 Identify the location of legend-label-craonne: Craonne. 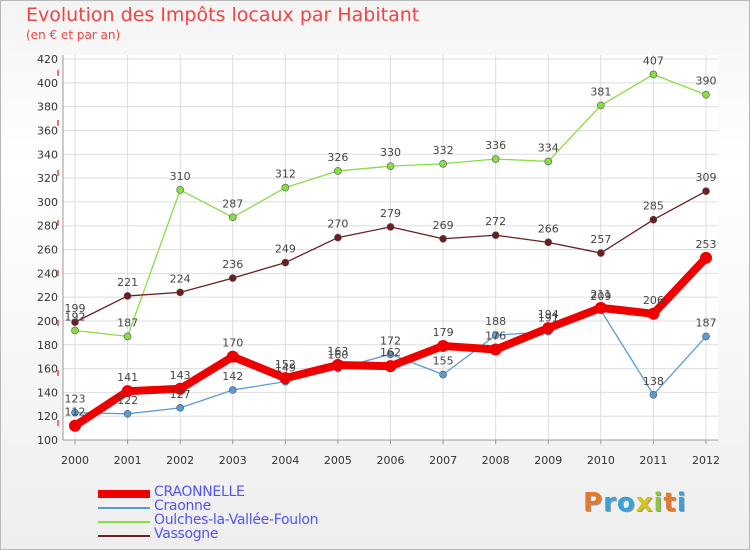
(182, 506).